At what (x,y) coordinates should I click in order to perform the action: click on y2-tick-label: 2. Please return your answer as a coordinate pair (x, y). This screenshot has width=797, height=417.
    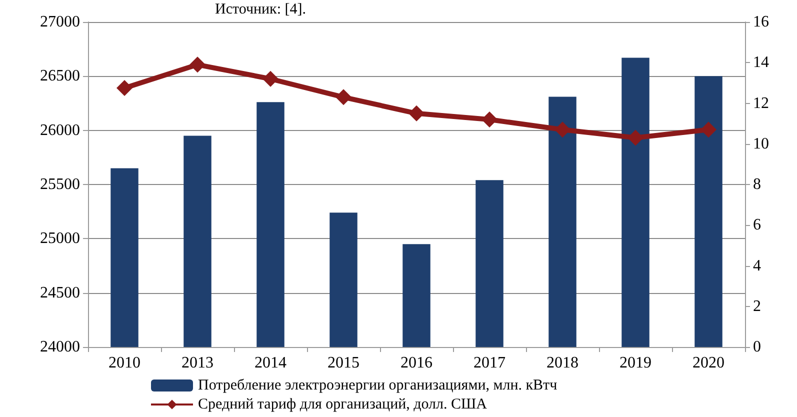
    Looking at the image, I should click on (757, 306).